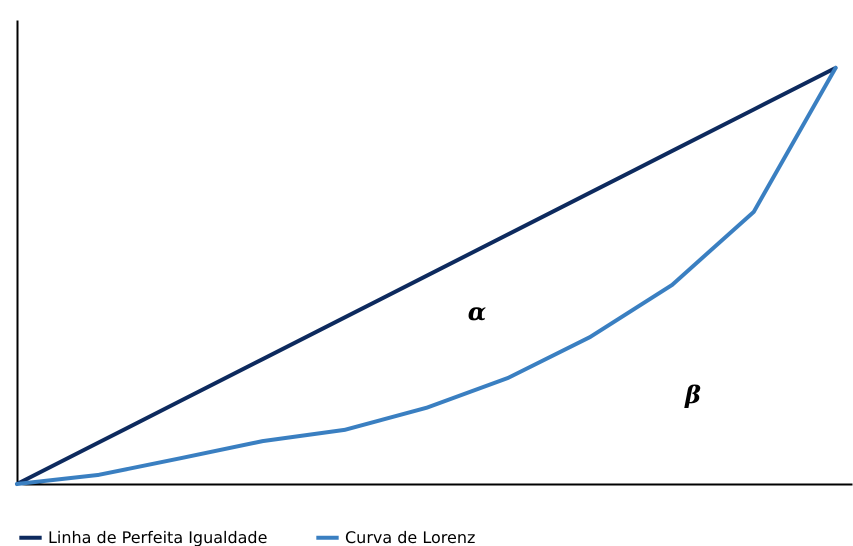 The width and height of the screenshot is (853, 546). What do you see at coordinates (477, 311) in the screenshot?
I see `annotation: α` at bounding box center [477, 311].